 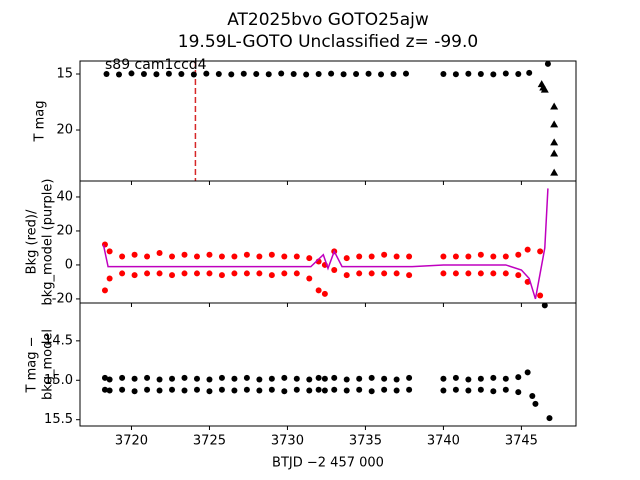 I want to click on y-tick-label: 0, so click(x=69, y=264).